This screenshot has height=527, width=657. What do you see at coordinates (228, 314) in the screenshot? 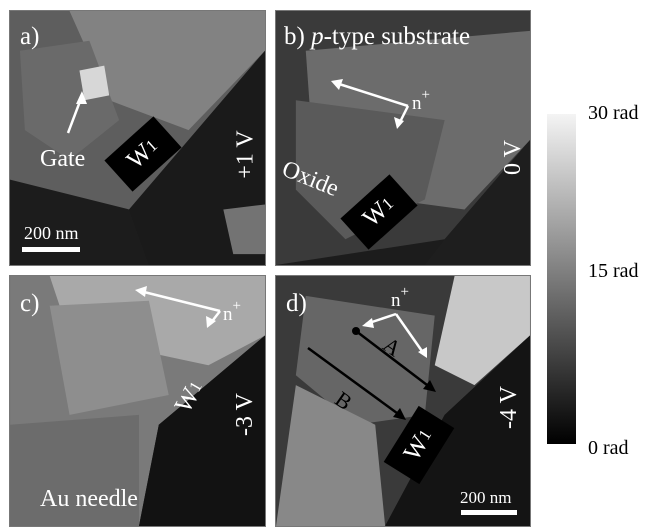
I see `panel-c-doping-text: n` at bounding box center [228, 314].